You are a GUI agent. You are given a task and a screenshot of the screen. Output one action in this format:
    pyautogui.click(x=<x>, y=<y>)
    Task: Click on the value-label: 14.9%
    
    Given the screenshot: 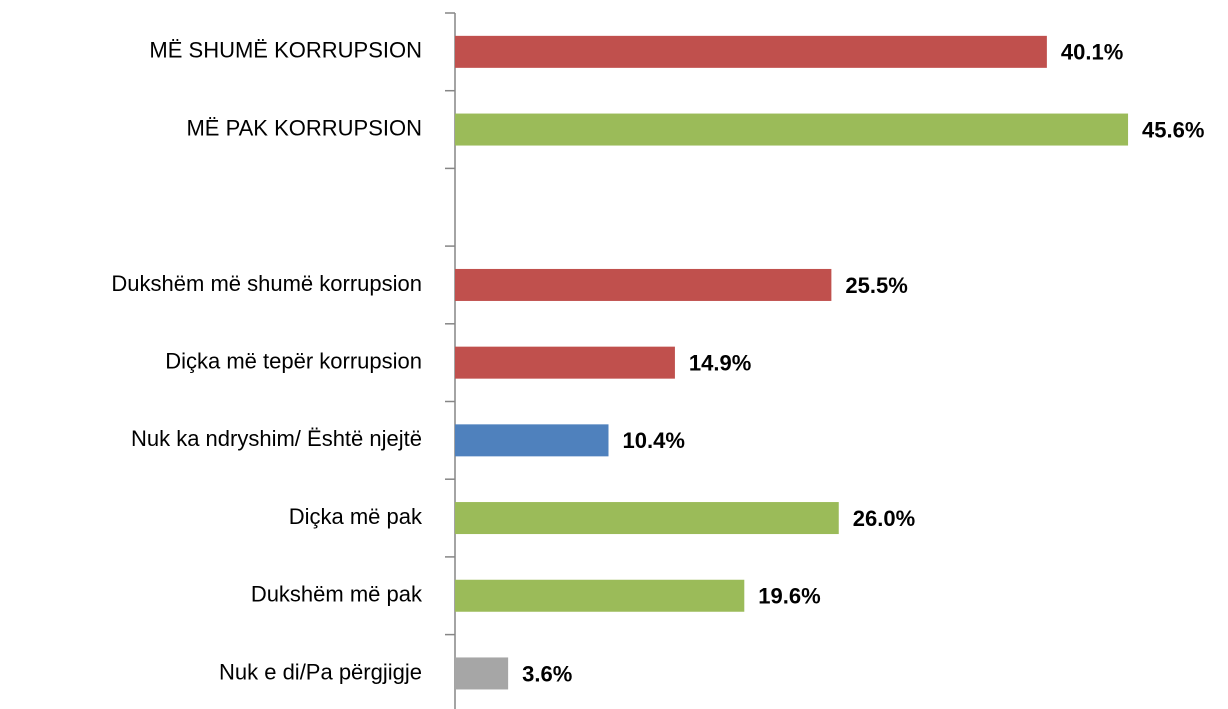 What is the action you would take?
    pyautogui.click(x=720, y=362)
    